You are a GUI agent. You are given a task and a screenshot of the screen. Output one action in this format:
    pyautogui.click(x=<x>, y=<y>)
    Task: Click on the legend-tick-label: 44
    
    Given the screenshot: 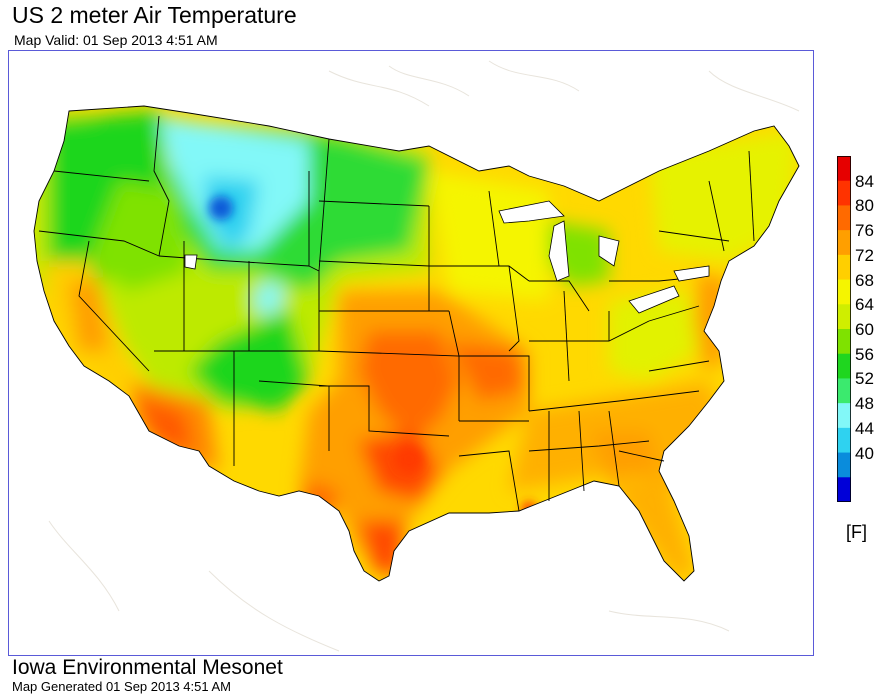 What is the action you would take?
    pyautogui.click(x=864, y=428)
    